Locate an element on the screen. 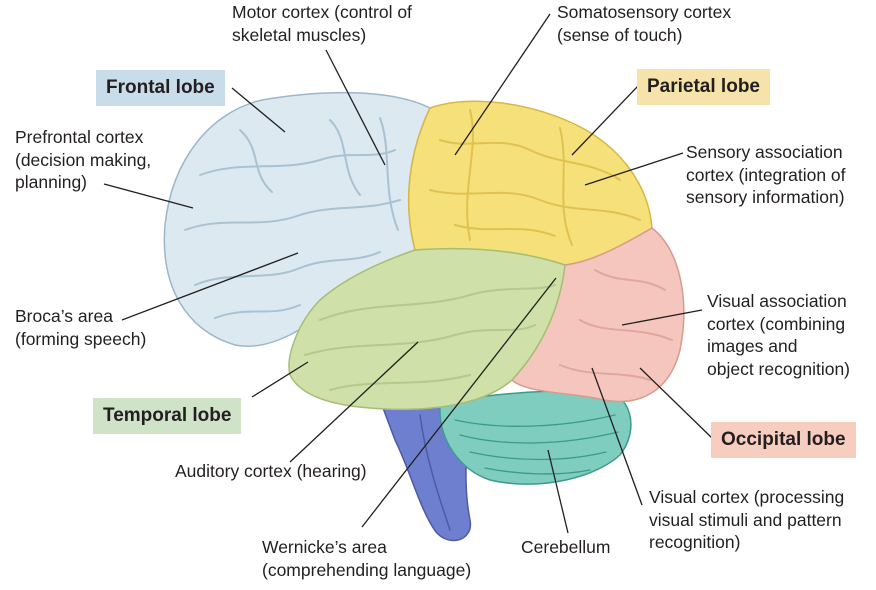 This screenshot has width=876, height=590. leader-wernicke is located at coordinates (459, 402).